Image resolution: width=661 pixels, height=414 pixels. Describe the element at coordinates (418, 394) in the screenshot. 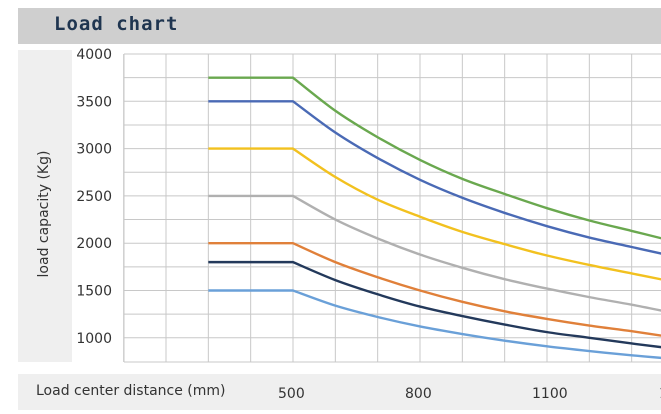

I see `x-tick-label: 800` at that location.